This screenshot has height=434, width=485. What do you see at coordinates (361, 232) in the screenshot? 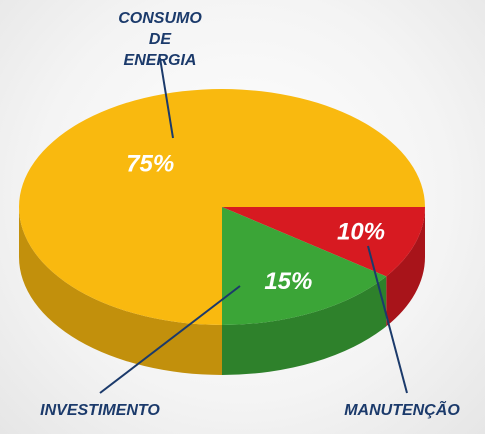
I see `value-label: 10%` at bounding box center [361, 232].